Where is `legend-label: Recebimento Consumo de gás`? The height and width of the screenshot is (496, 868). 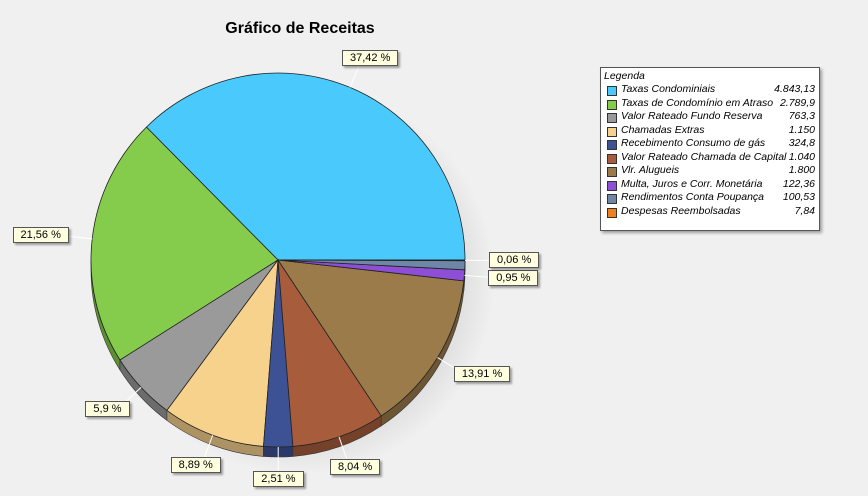
legend-label: Recebimento Consumo de gás is located at coordinates (693, 143).